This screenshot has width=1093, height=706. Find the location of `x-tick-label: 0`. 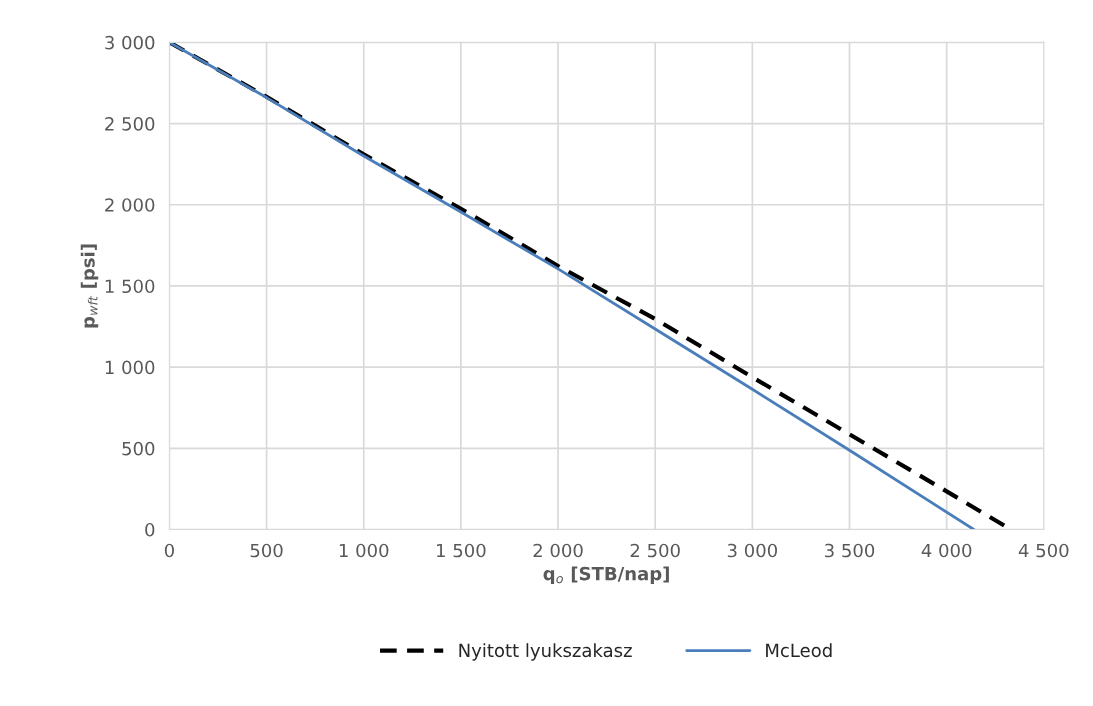

x-tick-label: 0 is located at coordinates (169, 550).